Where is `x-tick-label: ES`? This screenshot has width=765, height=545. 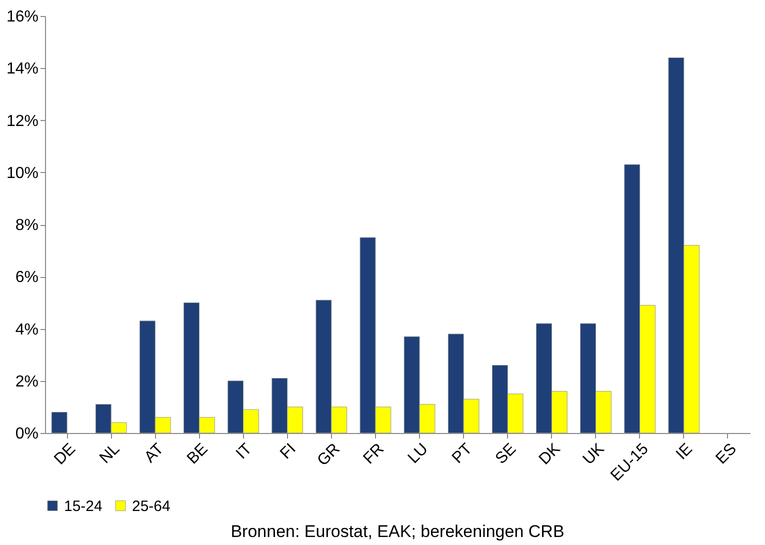
x-tick-label: ES is located at coordinates (726, 454).